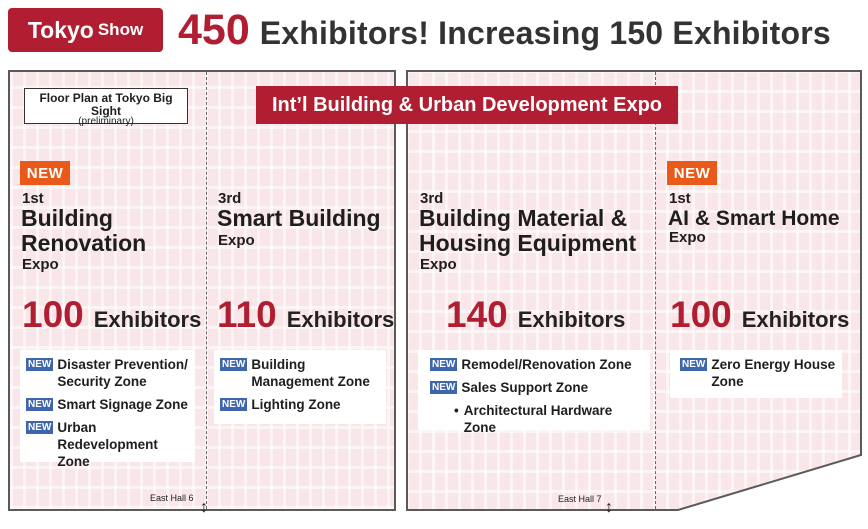  I want to click on zone-item: NEW Building Management Zone, so click(301, 373).